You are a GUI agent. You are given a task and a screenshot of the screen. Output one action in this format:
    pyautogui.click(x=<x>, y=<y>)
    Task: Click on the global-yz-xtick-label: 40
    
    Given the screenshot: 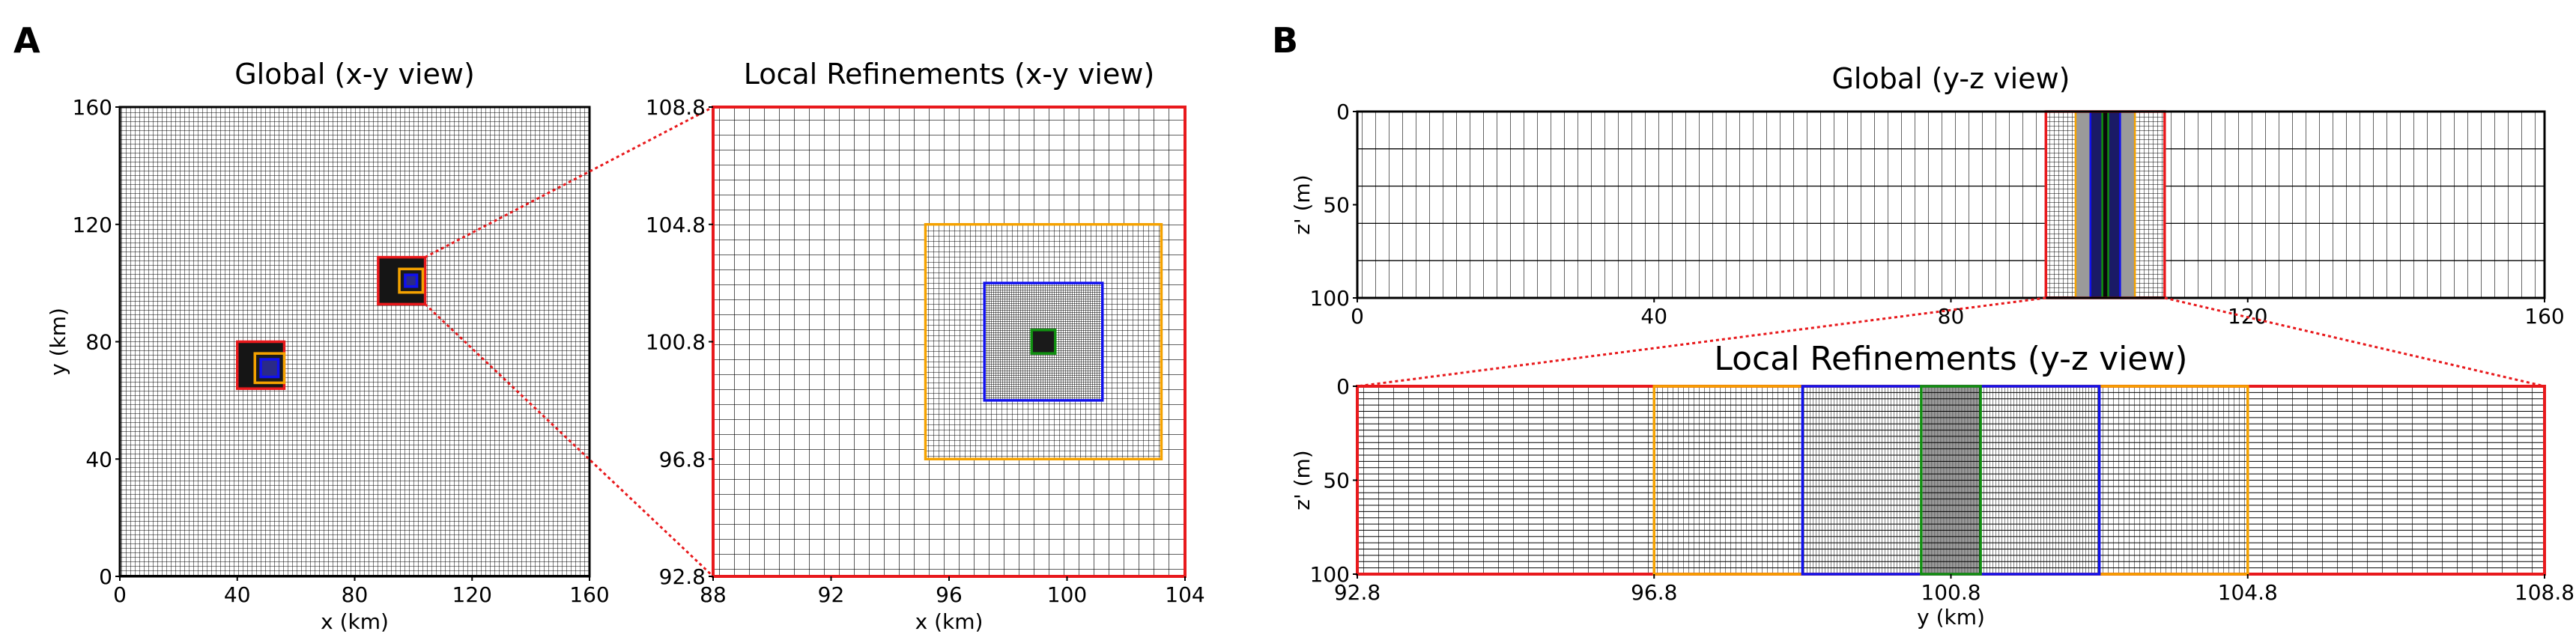 What is the action you would take?
    pyautogui.click(x=1653, y=316)
    